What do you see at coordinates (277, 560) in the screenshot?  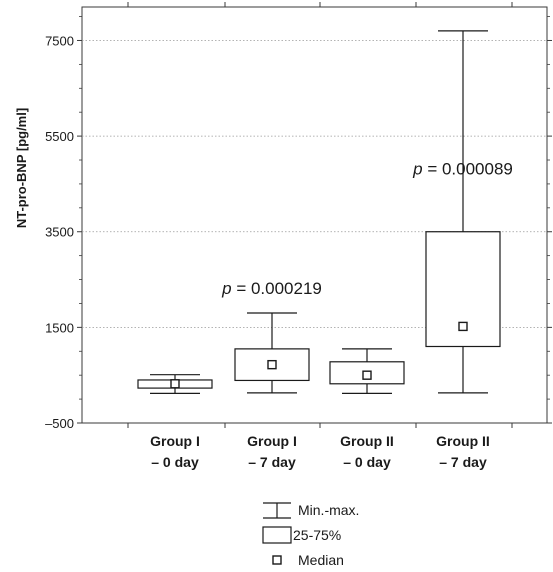 I see `legend-median-symbol` at bounding box center [277, 560].